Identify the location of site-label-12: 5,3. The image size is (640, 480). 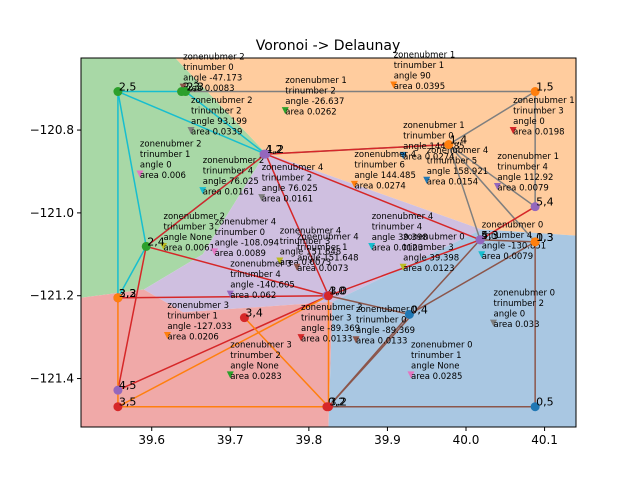
(490, 235).